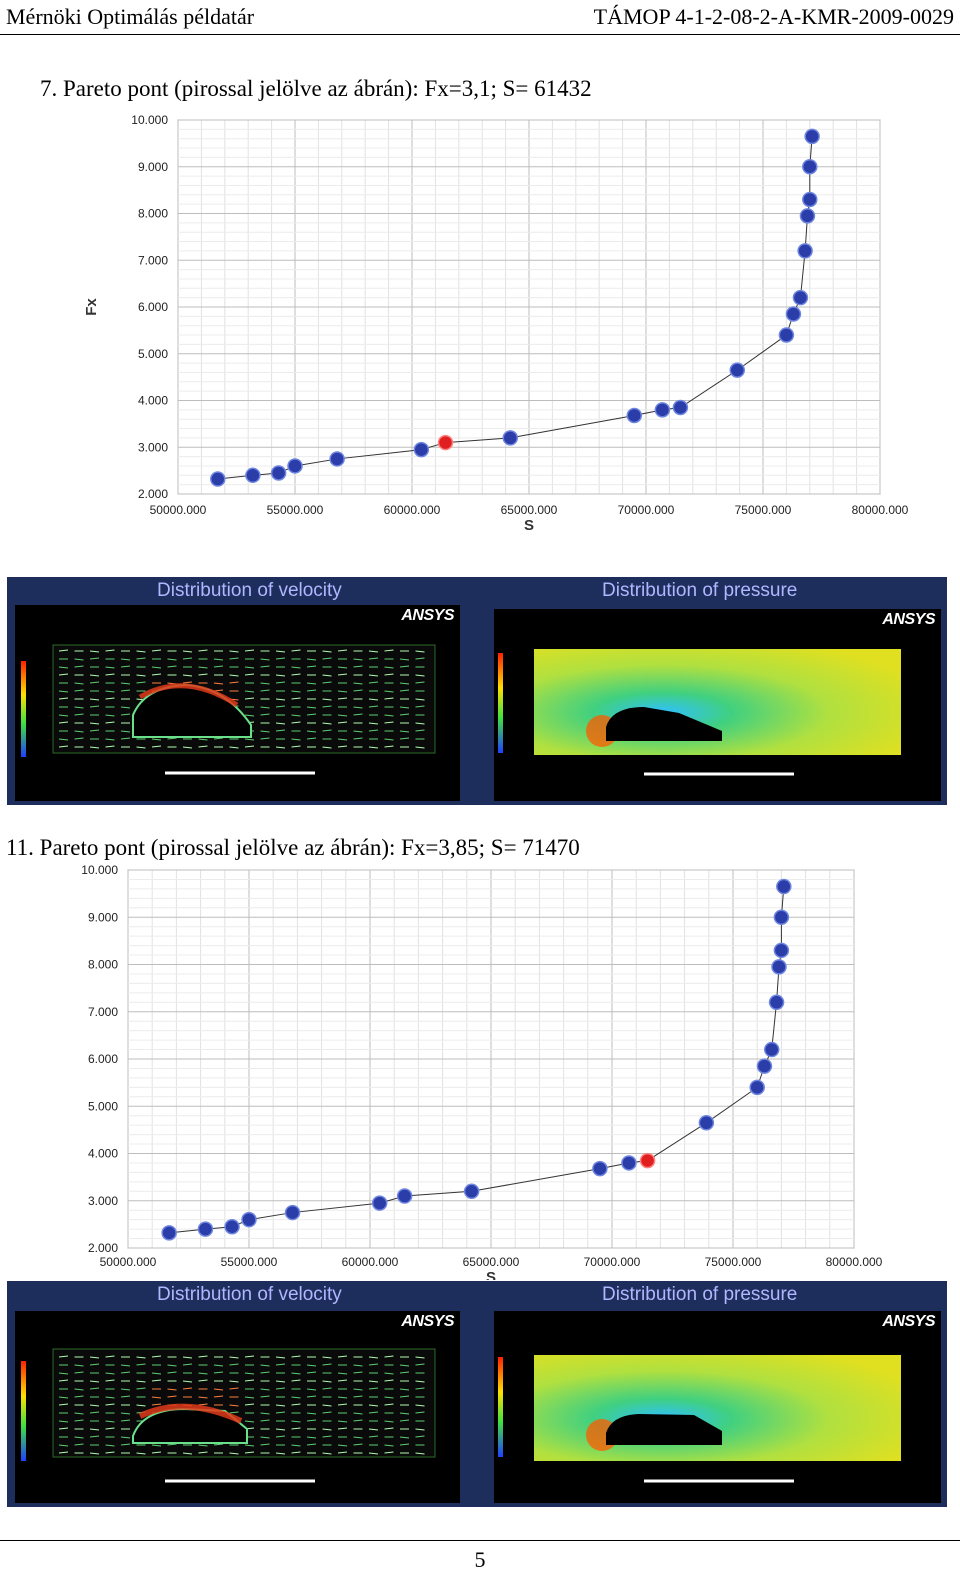 Image resolution: width=960 pixels, height=1588 pixels. What do you see at coordinates (153, 307) in the screenshot?
I see `y-tick-label: 6.000` at bounding box center [153, 307].